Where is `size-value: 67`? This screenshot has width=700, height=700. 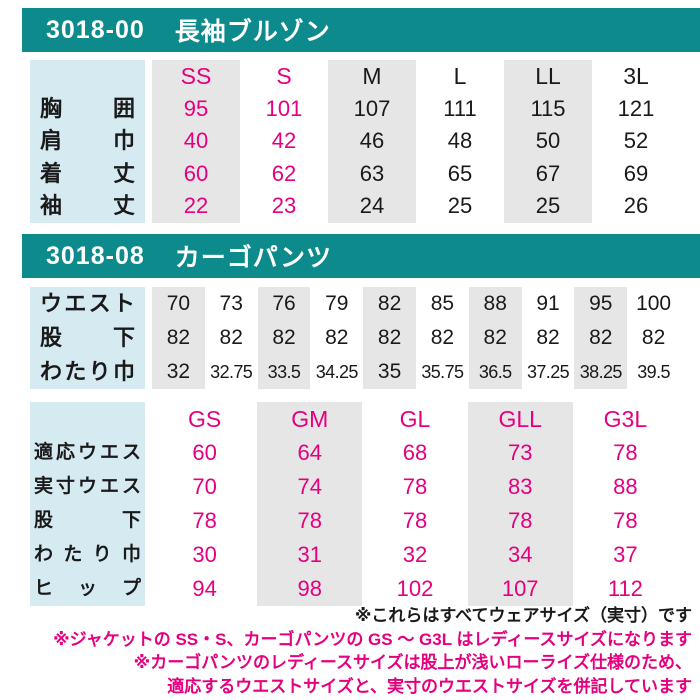 size-value: 67 is located at coordinates (548, 173).